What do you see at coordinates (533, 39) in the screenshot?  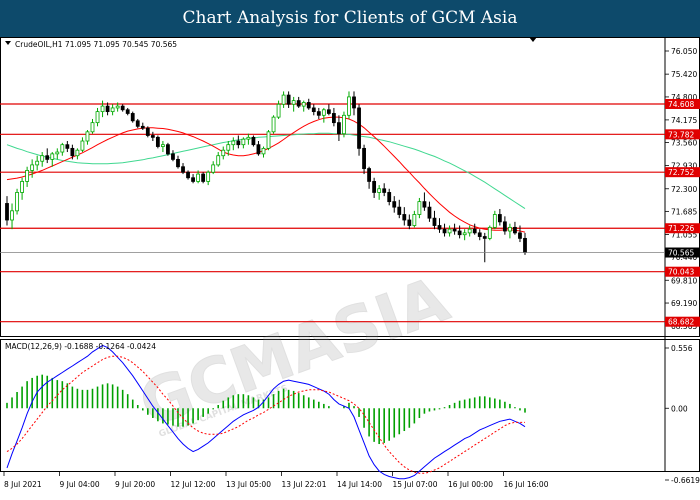 I see `chart-shift-icon` at bounding box center [533, 39].